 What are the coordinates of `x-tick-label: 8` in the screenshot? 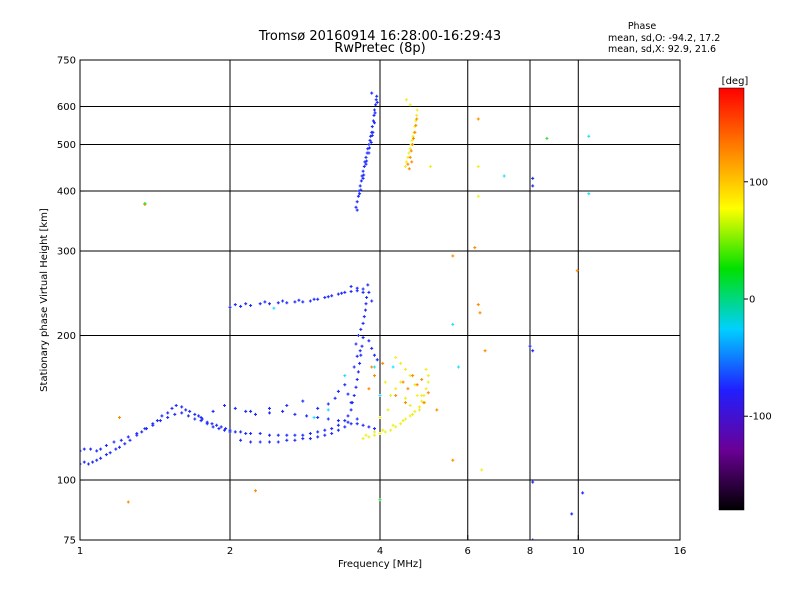 It's located at (530, 551).